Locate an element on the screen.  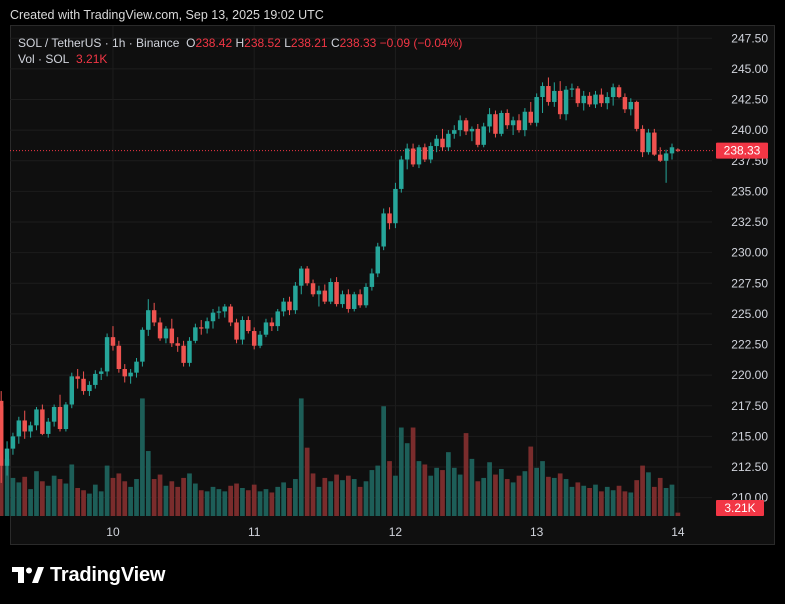
low-label: L is located at coordinates (287, 43).